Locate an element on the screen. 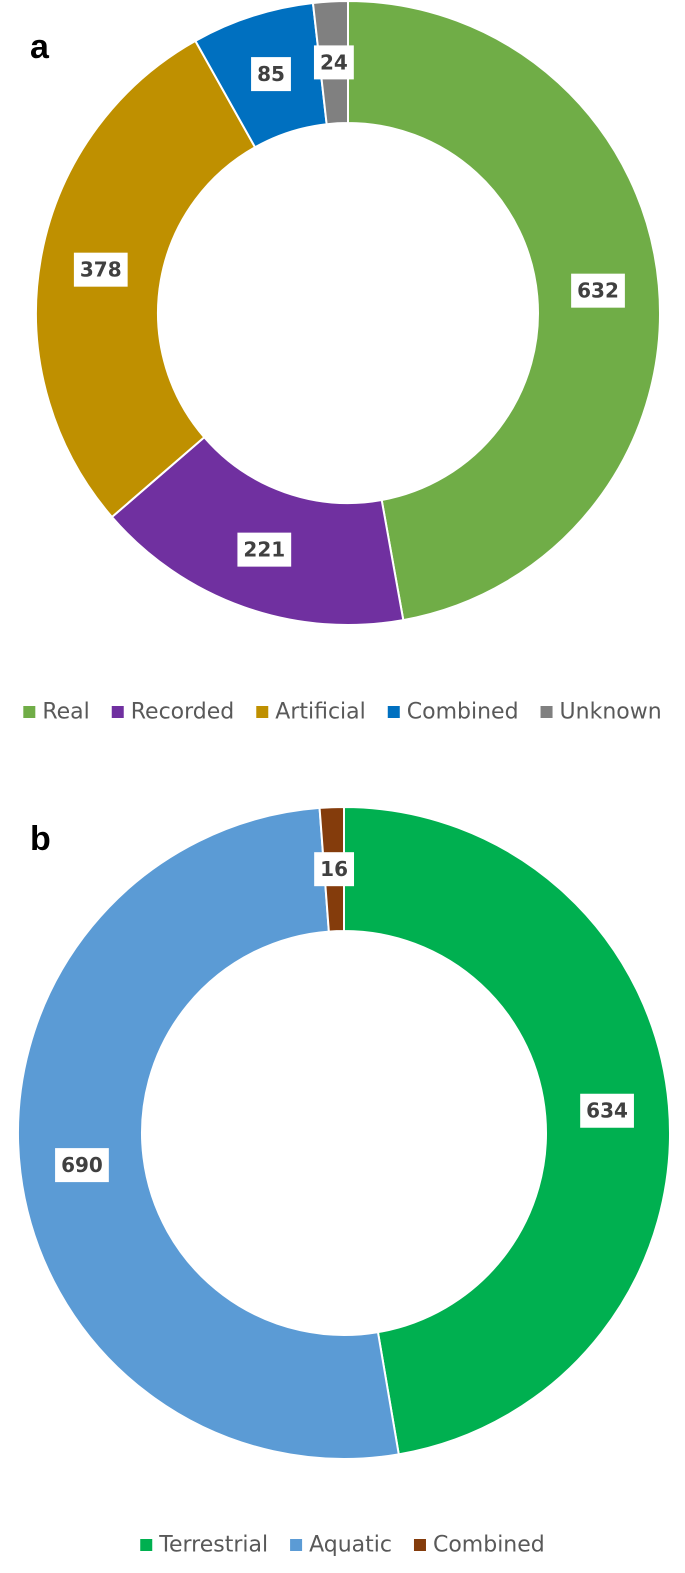 The image size is (685, 1573). data-label: 690 is located at coordinates (82, 1165).